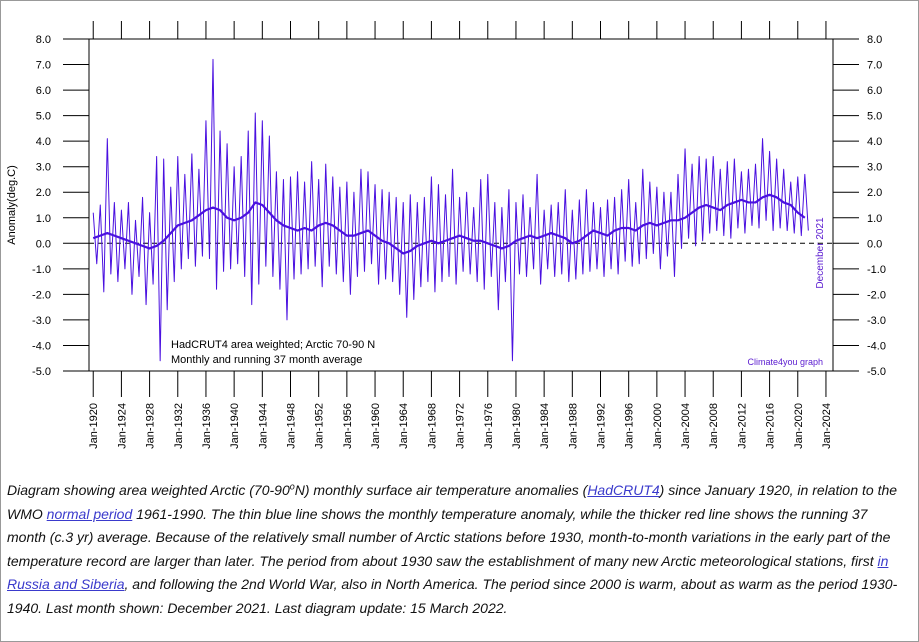 This screenshot has width=919, height=642. I want to click on x-tick-label: Jan-1932, so click(179, 426).